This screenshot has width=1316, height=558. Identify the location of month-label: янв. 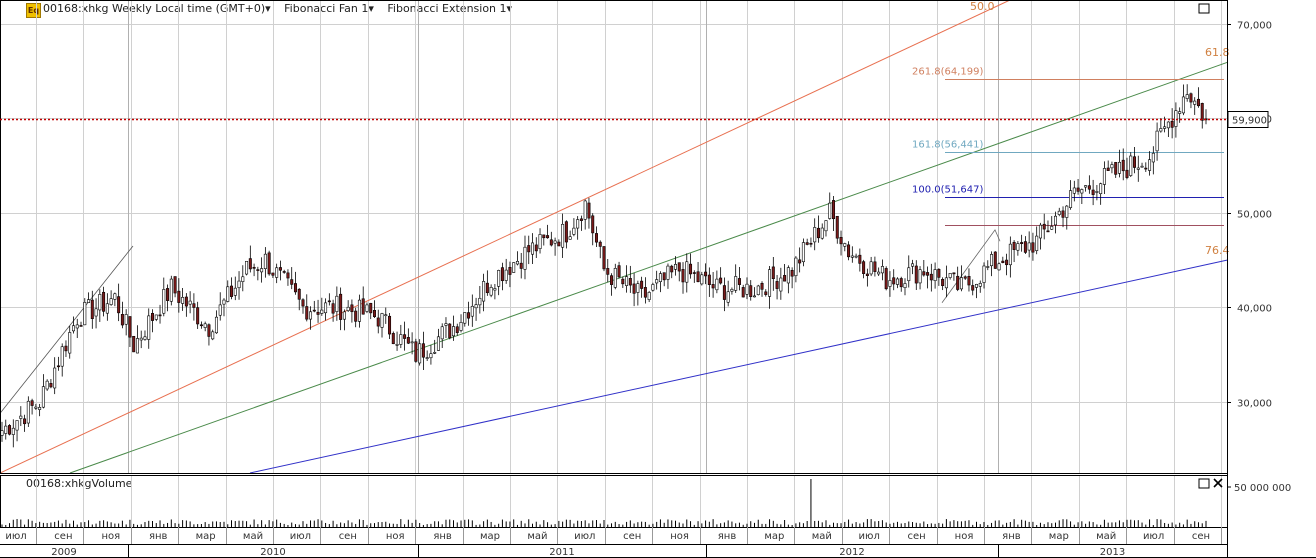
(158, 536).